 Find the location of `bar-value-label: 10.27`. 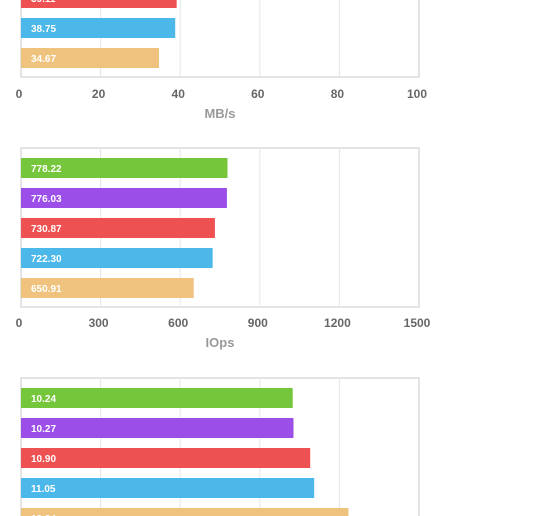

bar-value-label: 10.27 is located at coordinates (43, 429).